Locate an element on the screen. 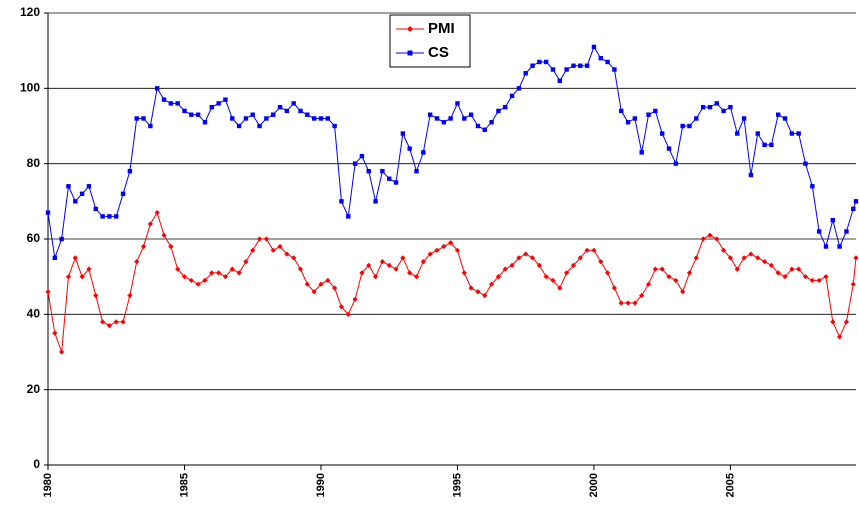  x-tick-label: 1980 is located at coordinates (48, 485).